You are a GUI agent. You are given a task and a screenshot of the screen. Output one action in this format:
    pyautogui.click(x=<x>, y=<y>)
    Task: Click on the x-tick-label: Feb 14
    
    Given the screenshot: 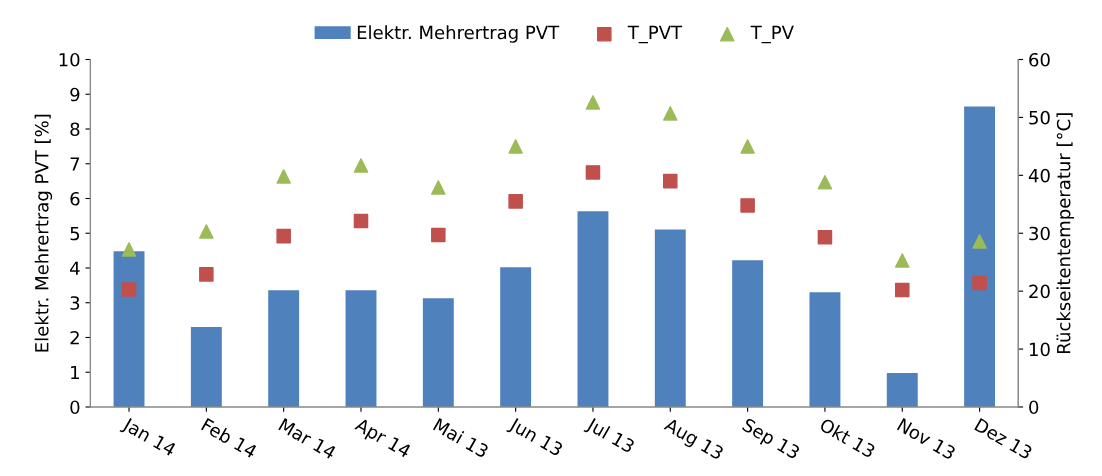 What is the action you would take?
    pyautogui.click(x=229, y=438)
    